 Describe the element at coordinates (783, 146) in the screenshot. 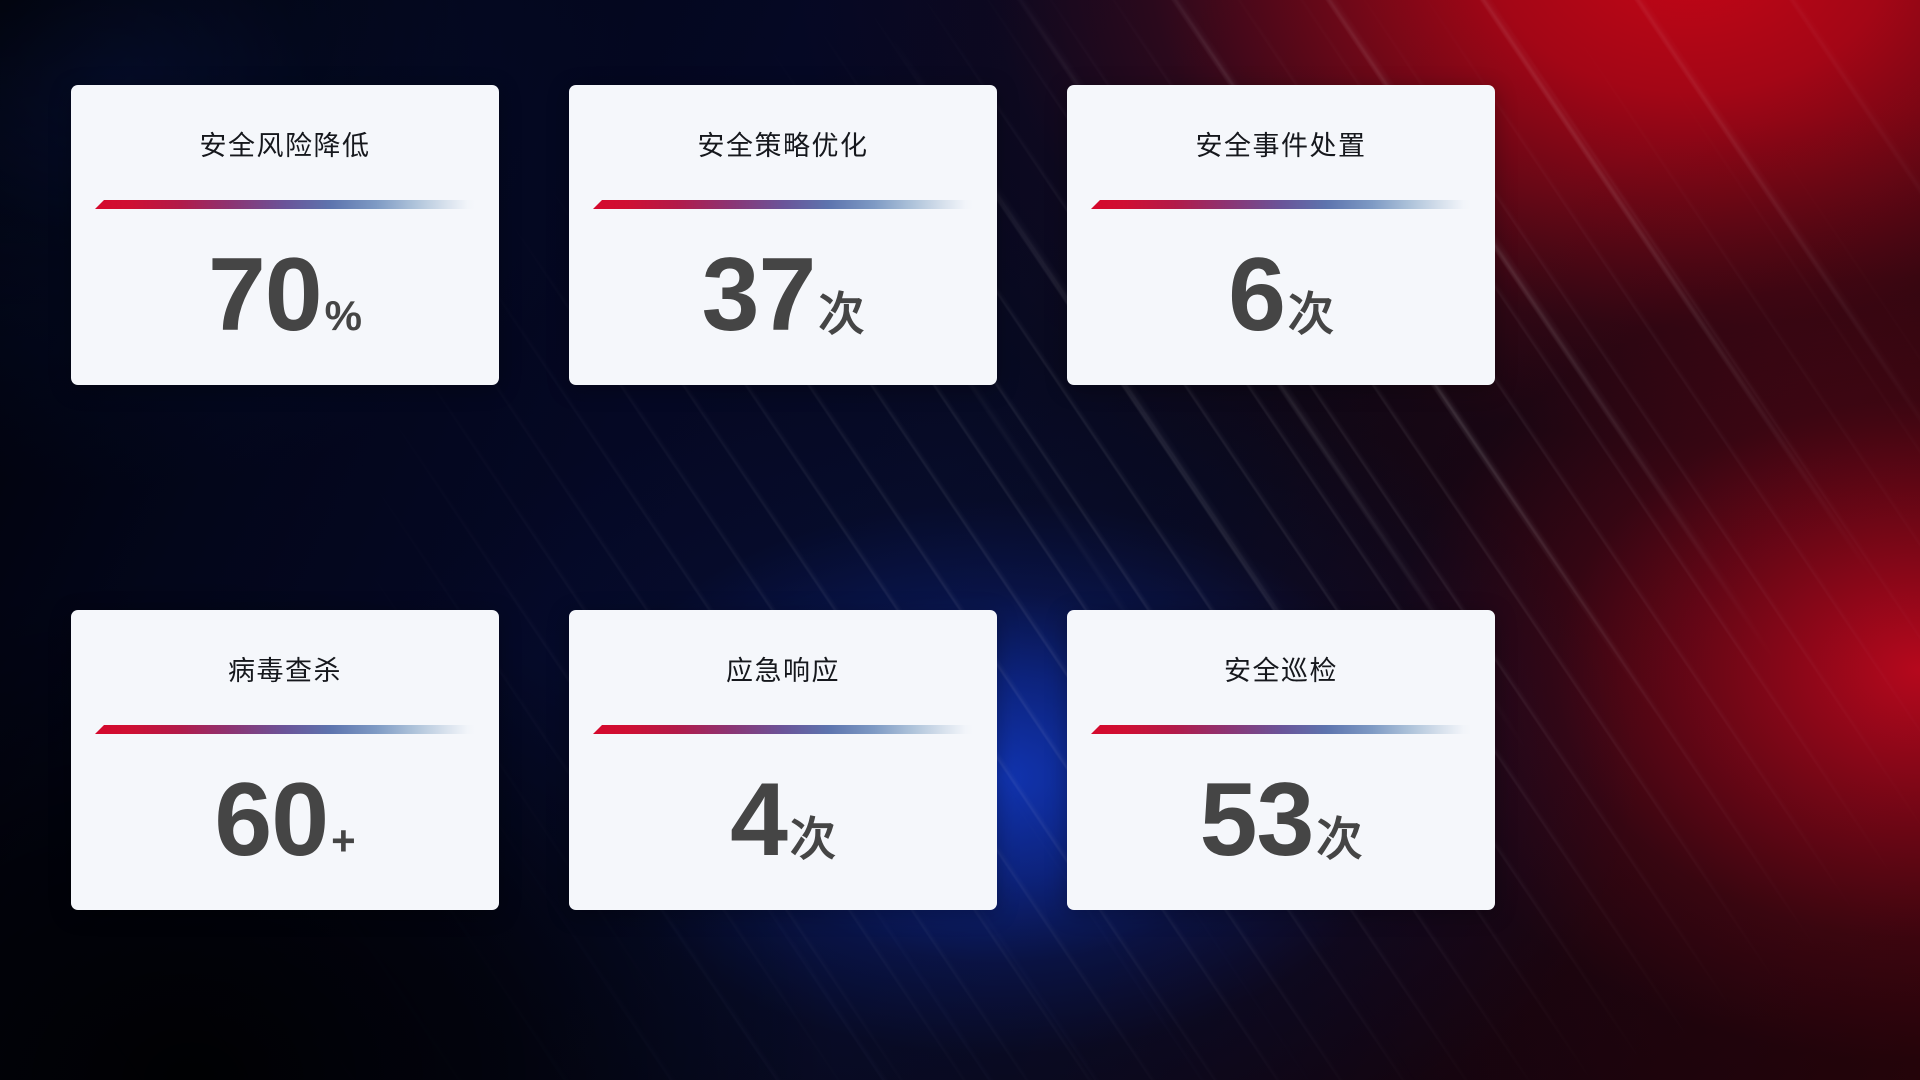

I see `stat-card-label: 安全策略优化` at that location.